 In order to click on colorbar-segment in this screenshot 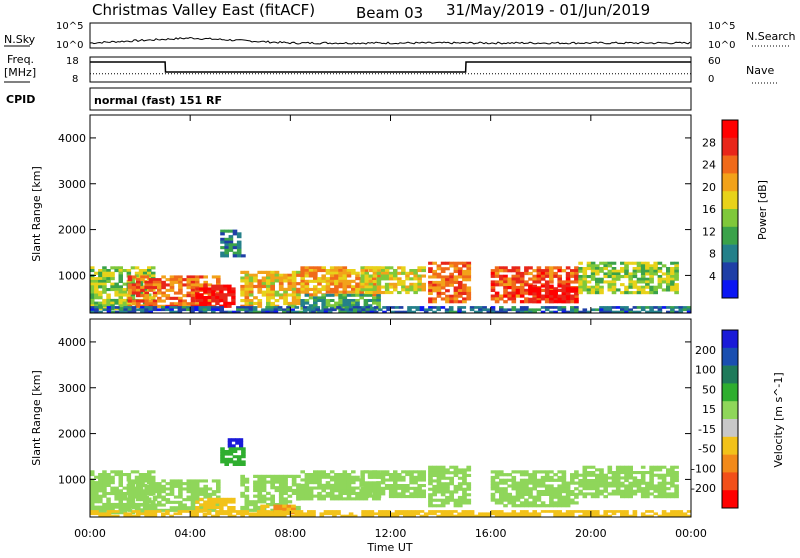, I will do `click(730, 481)`.